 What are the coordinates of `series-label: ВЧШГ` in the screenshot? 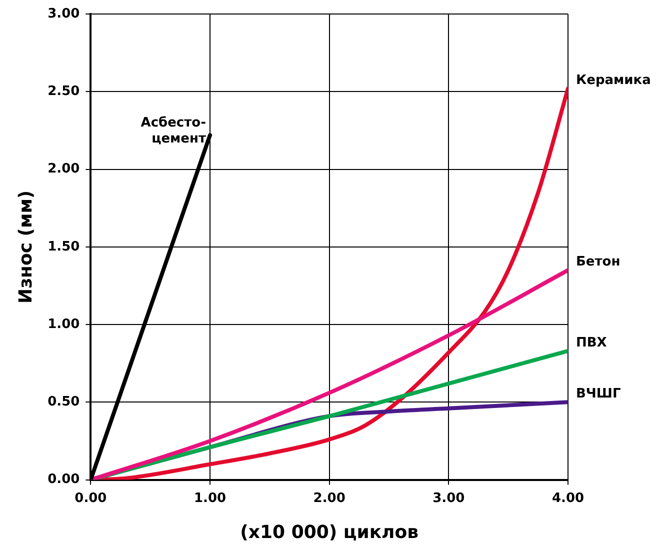 It's located at (598, 394).